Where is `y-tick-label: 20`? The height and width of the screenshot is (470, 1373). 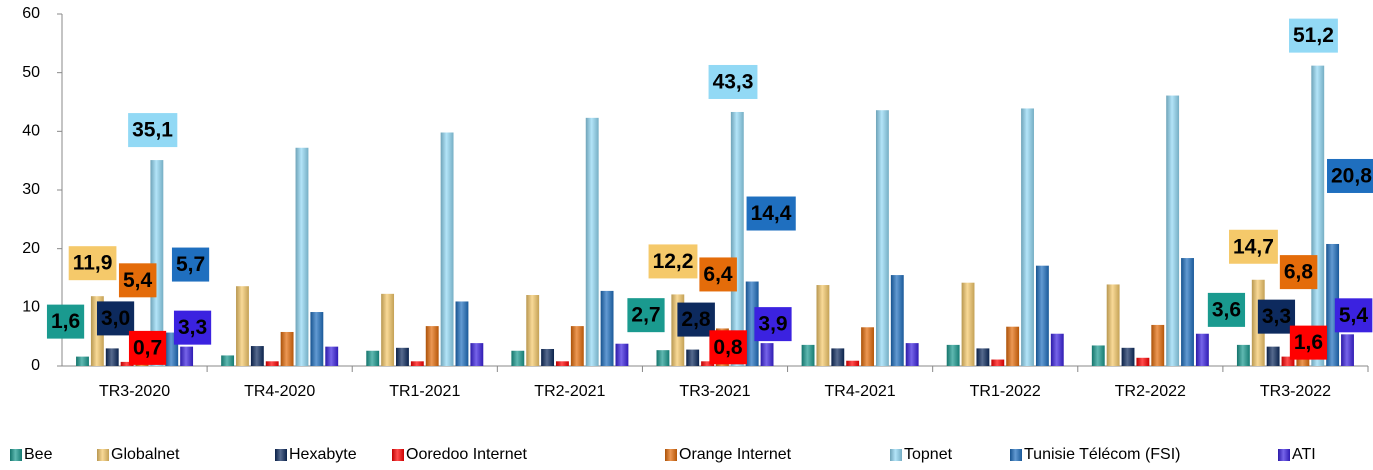 y-tick-label: 20 is located at coordinates (31, 248).